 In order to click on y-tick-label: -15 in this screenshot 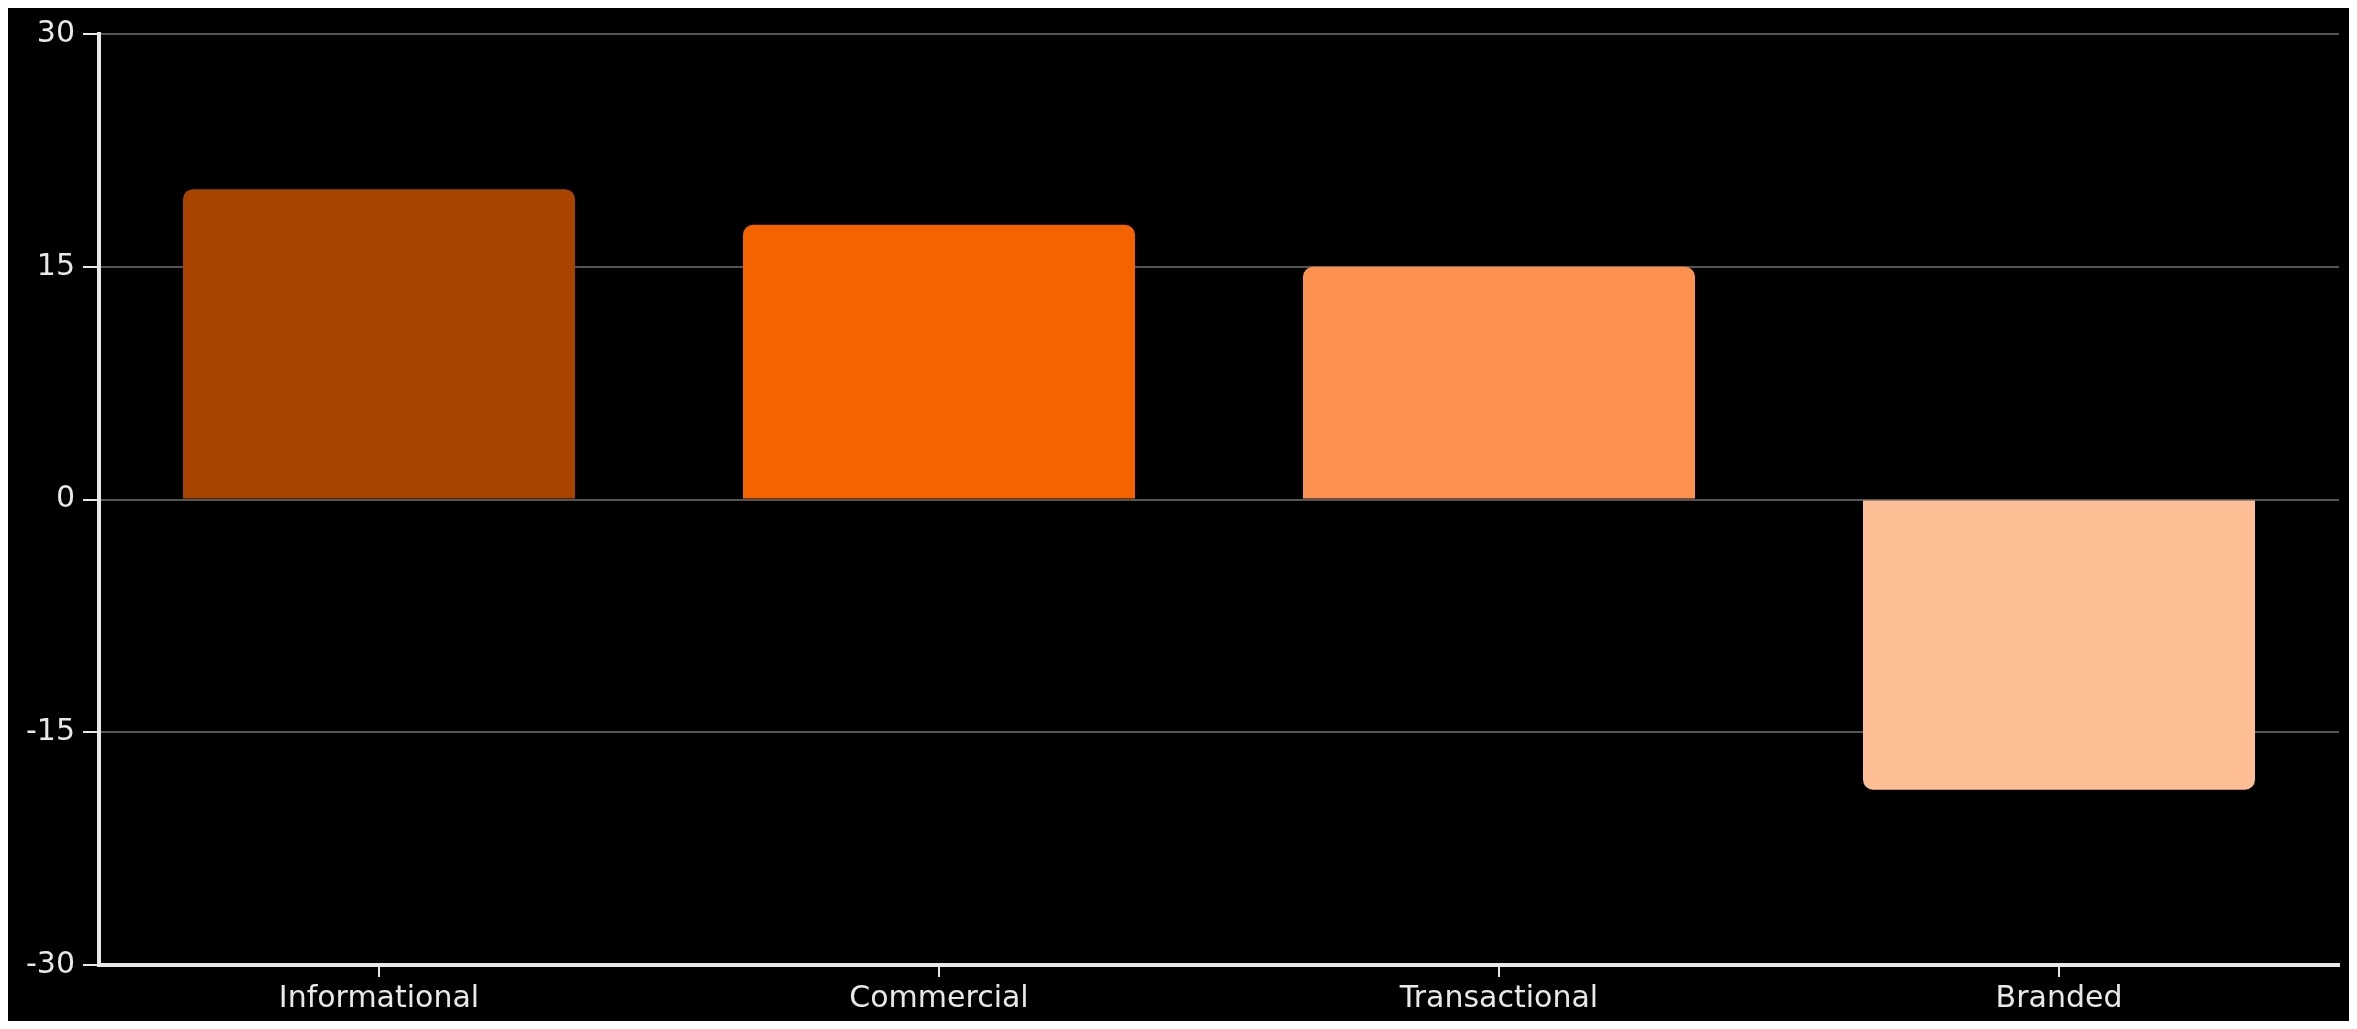, I will do `click(50, 730)`.